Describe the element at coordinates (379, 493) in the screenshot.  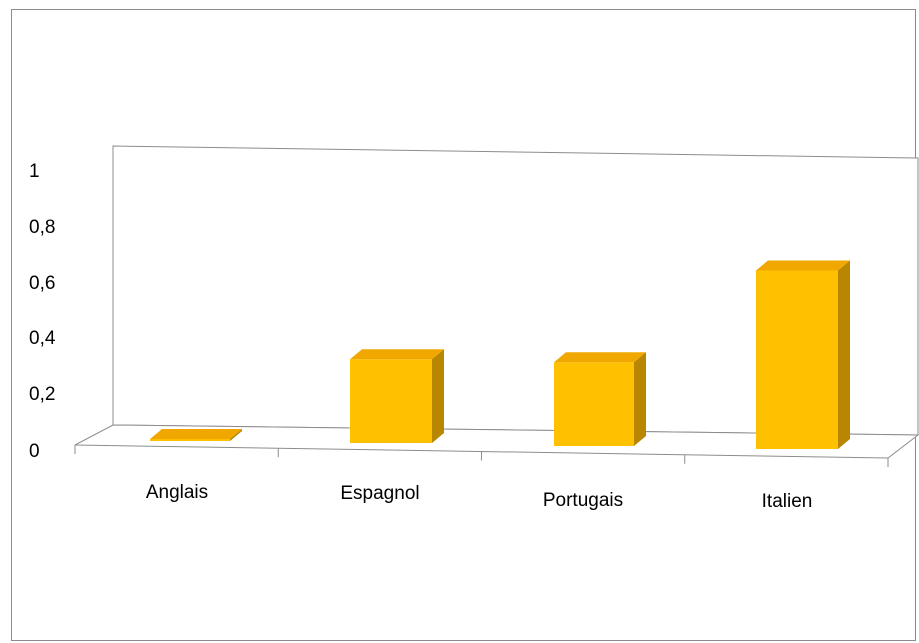
I see `x-tick-label: Espagnol` at that location.